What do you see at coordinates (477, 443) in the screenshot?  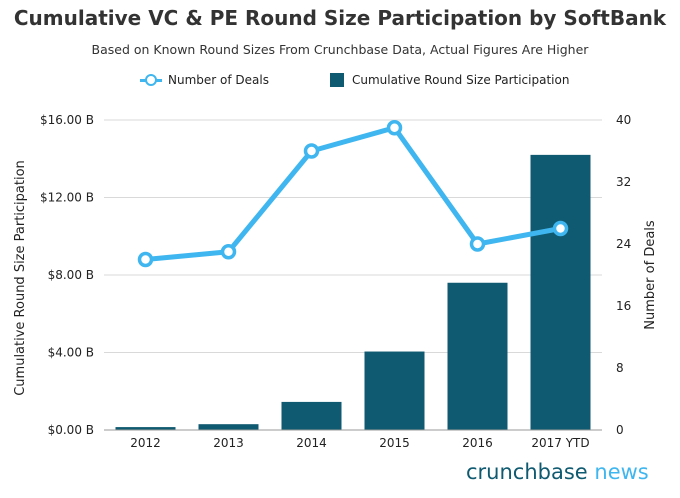 I see `x-tick-label: 2016` at bounding box center [477, 443].